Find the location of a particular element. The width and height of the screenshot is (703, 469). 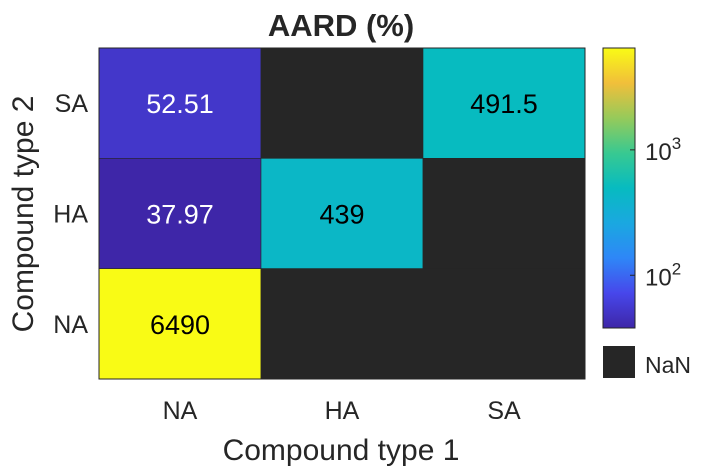

colorbar-tick-label: 10³ is located at coordinates (663, 150).